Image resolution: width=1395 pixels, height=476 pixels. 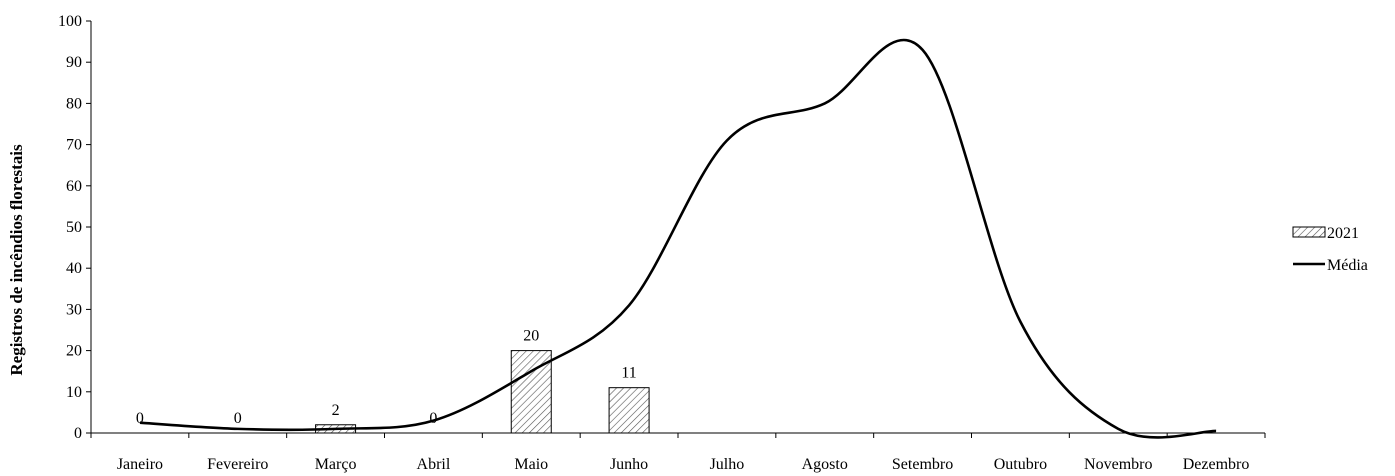 What do you see at coordinates (74, 145) in the screenshot?
I see `y-tick-label: 70` at bounding box center [74, 145].